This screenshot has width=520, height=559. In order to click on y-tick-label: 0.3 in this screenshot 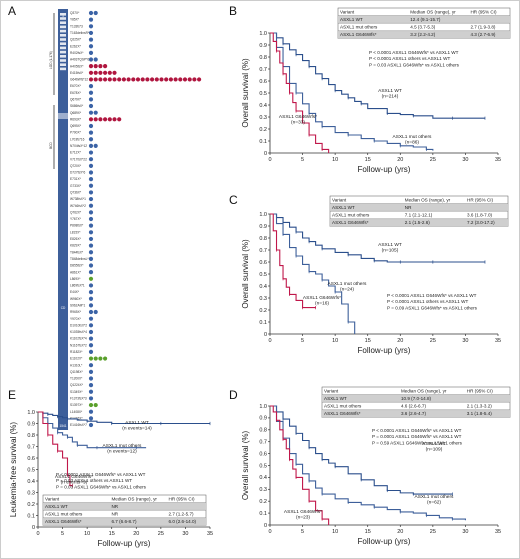, I will do `click(263, 118)`.